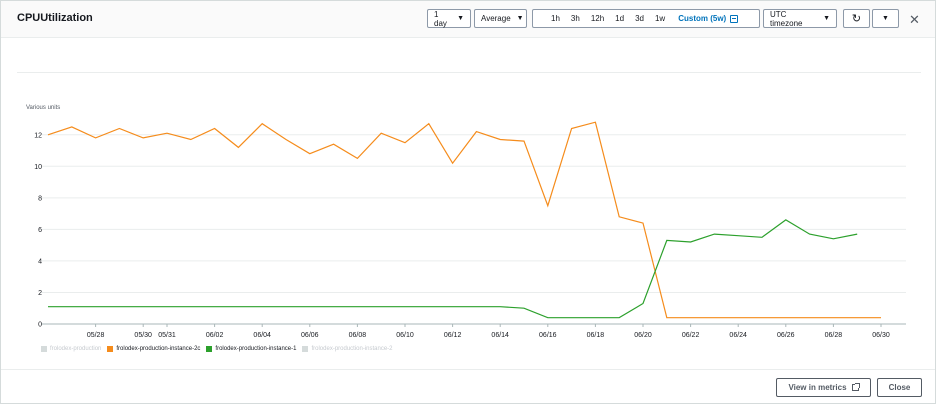  I want to click on legend-label: frolodex-production, so click(76, 349).